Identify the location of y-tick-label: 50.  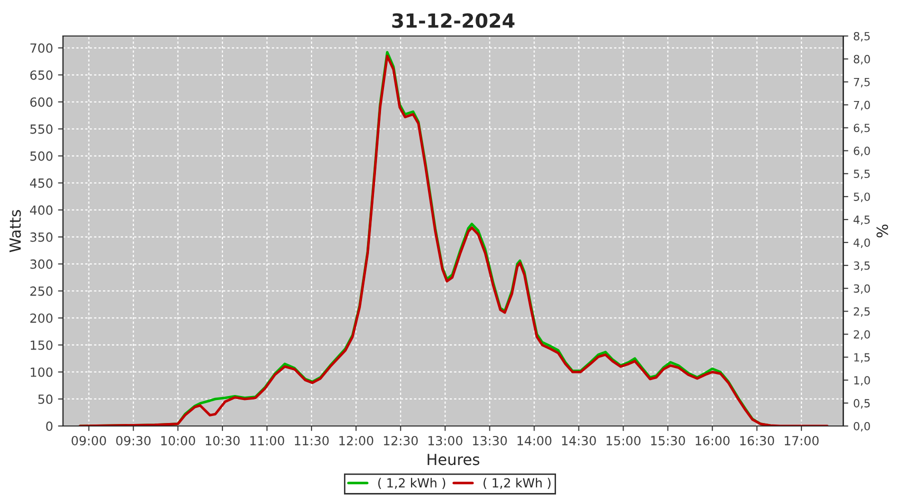
(45, 399).